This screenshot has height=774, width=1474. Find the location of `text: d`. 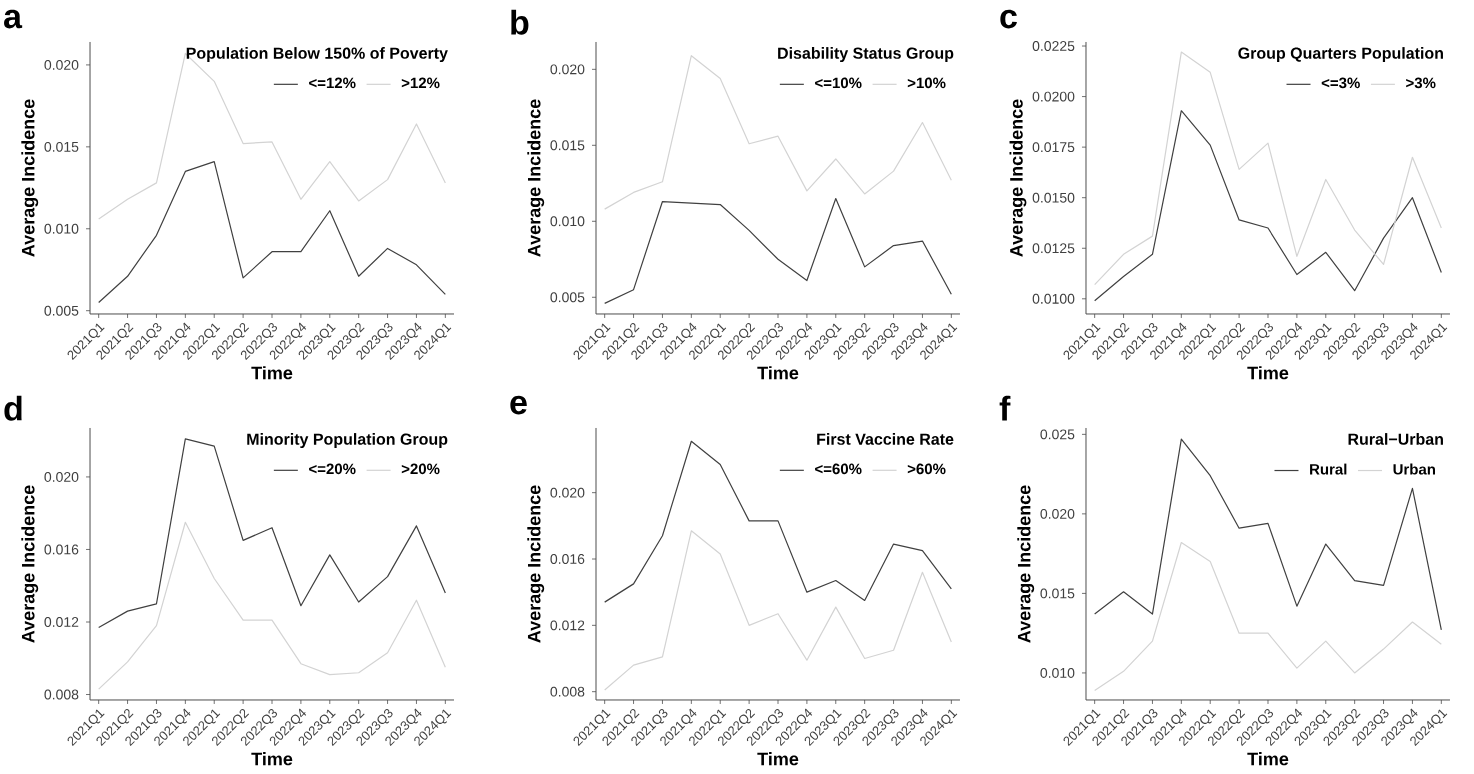

text: d is located at coordinates (13, 408).